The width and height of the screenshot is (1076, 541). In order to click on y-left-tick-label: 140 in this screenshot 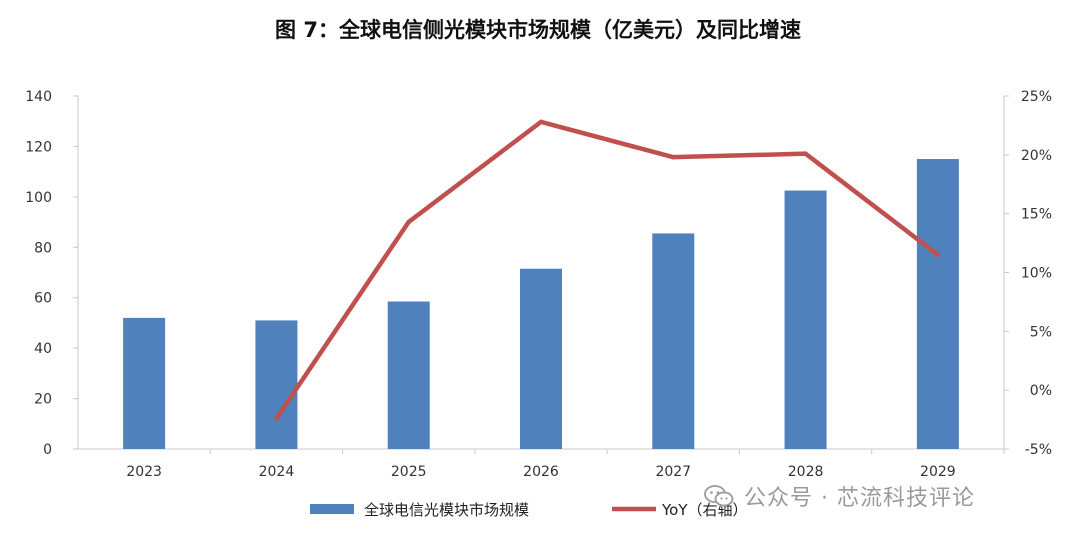, I will do `click(38, 97)`.